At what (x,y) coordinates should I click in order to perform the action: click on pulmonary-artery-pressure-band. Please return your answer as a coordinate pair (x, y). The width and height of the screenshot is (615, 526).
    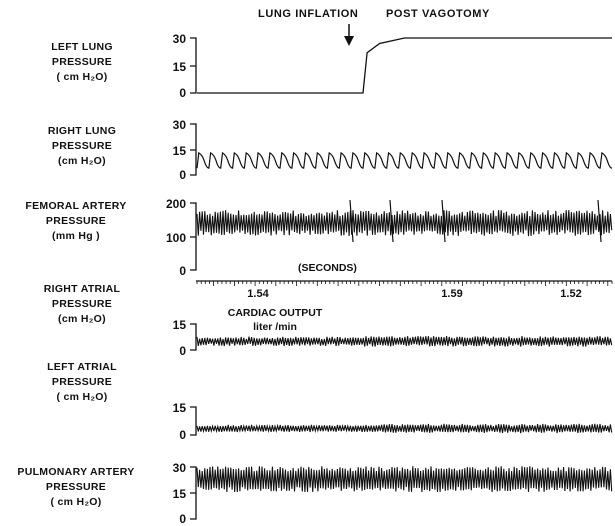
    Looking at the image, I should click on (404, 479).